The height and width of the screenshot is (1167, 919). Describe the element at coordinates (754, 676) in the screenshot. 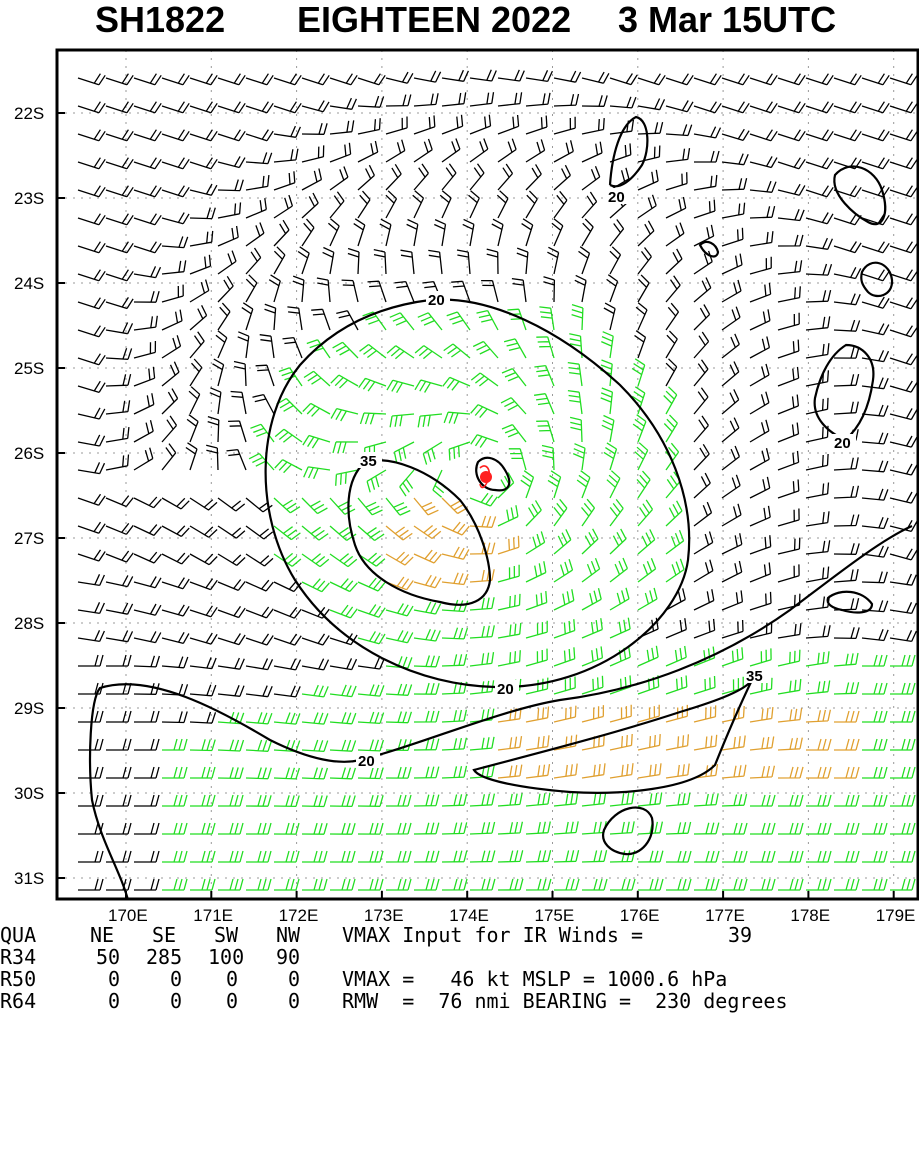

I see `contour-label: 35` at that location.